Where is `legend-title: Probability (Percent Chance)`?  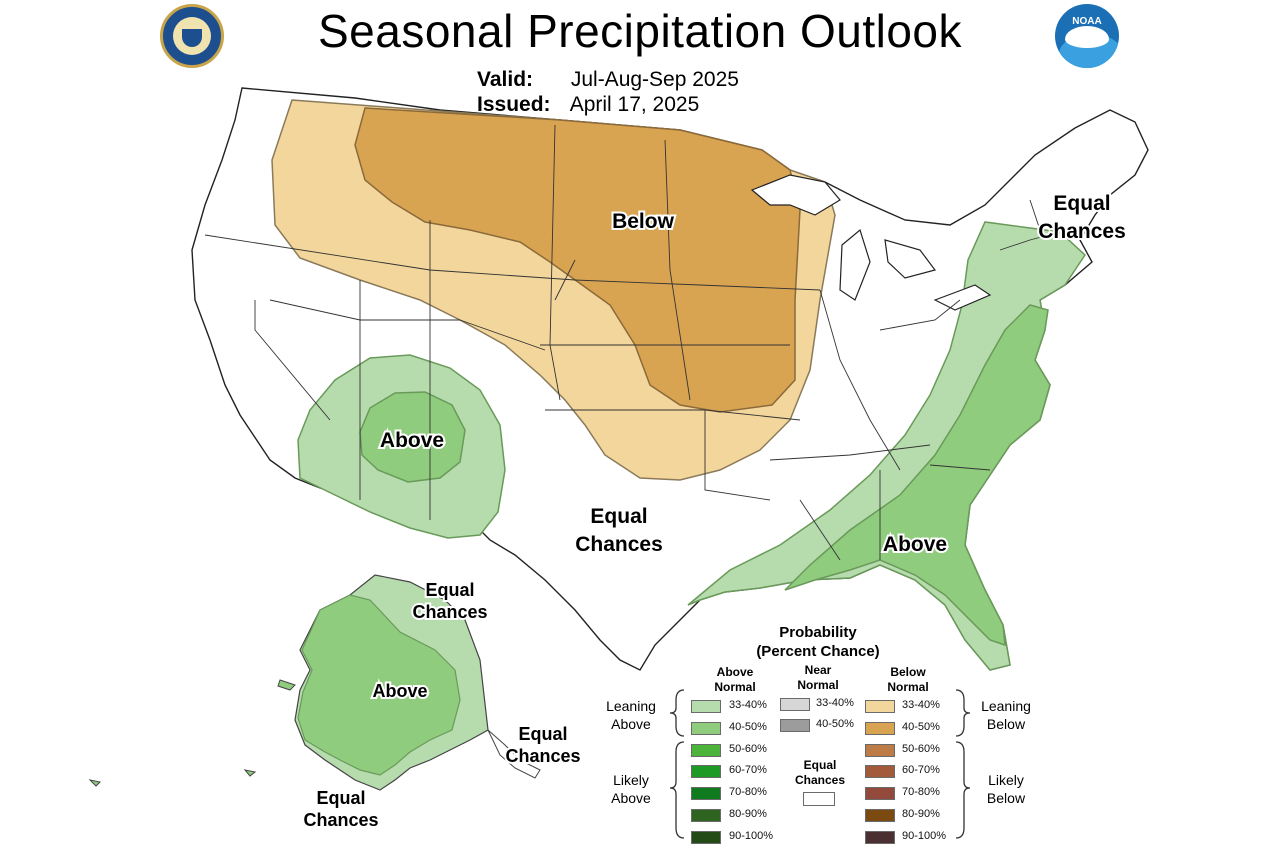
legend-title: Probability (Percent Chance) is located at coordinates (818, 642).